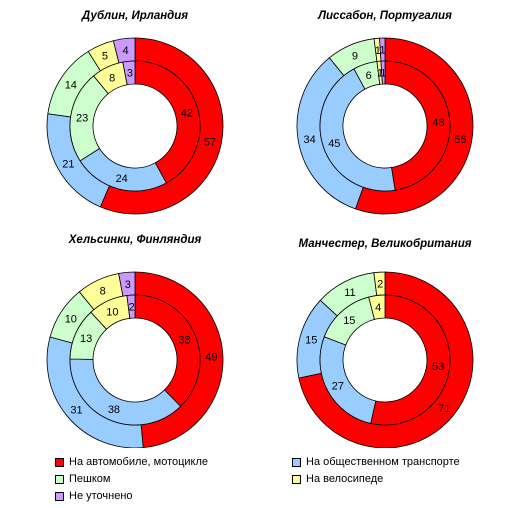 This screenshot has width=513, height=508. Describe the element at coordinates (385, 244) in the screenshot. I see `chart-title: Манчестер, Великобритания` at that location.